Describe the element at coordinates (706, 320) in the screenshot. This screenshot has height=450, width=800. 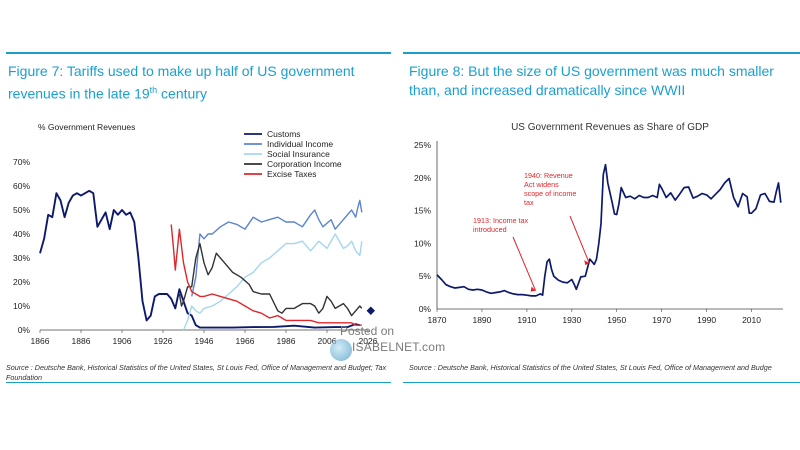
I see `x-tick-label: 1990` at that location.